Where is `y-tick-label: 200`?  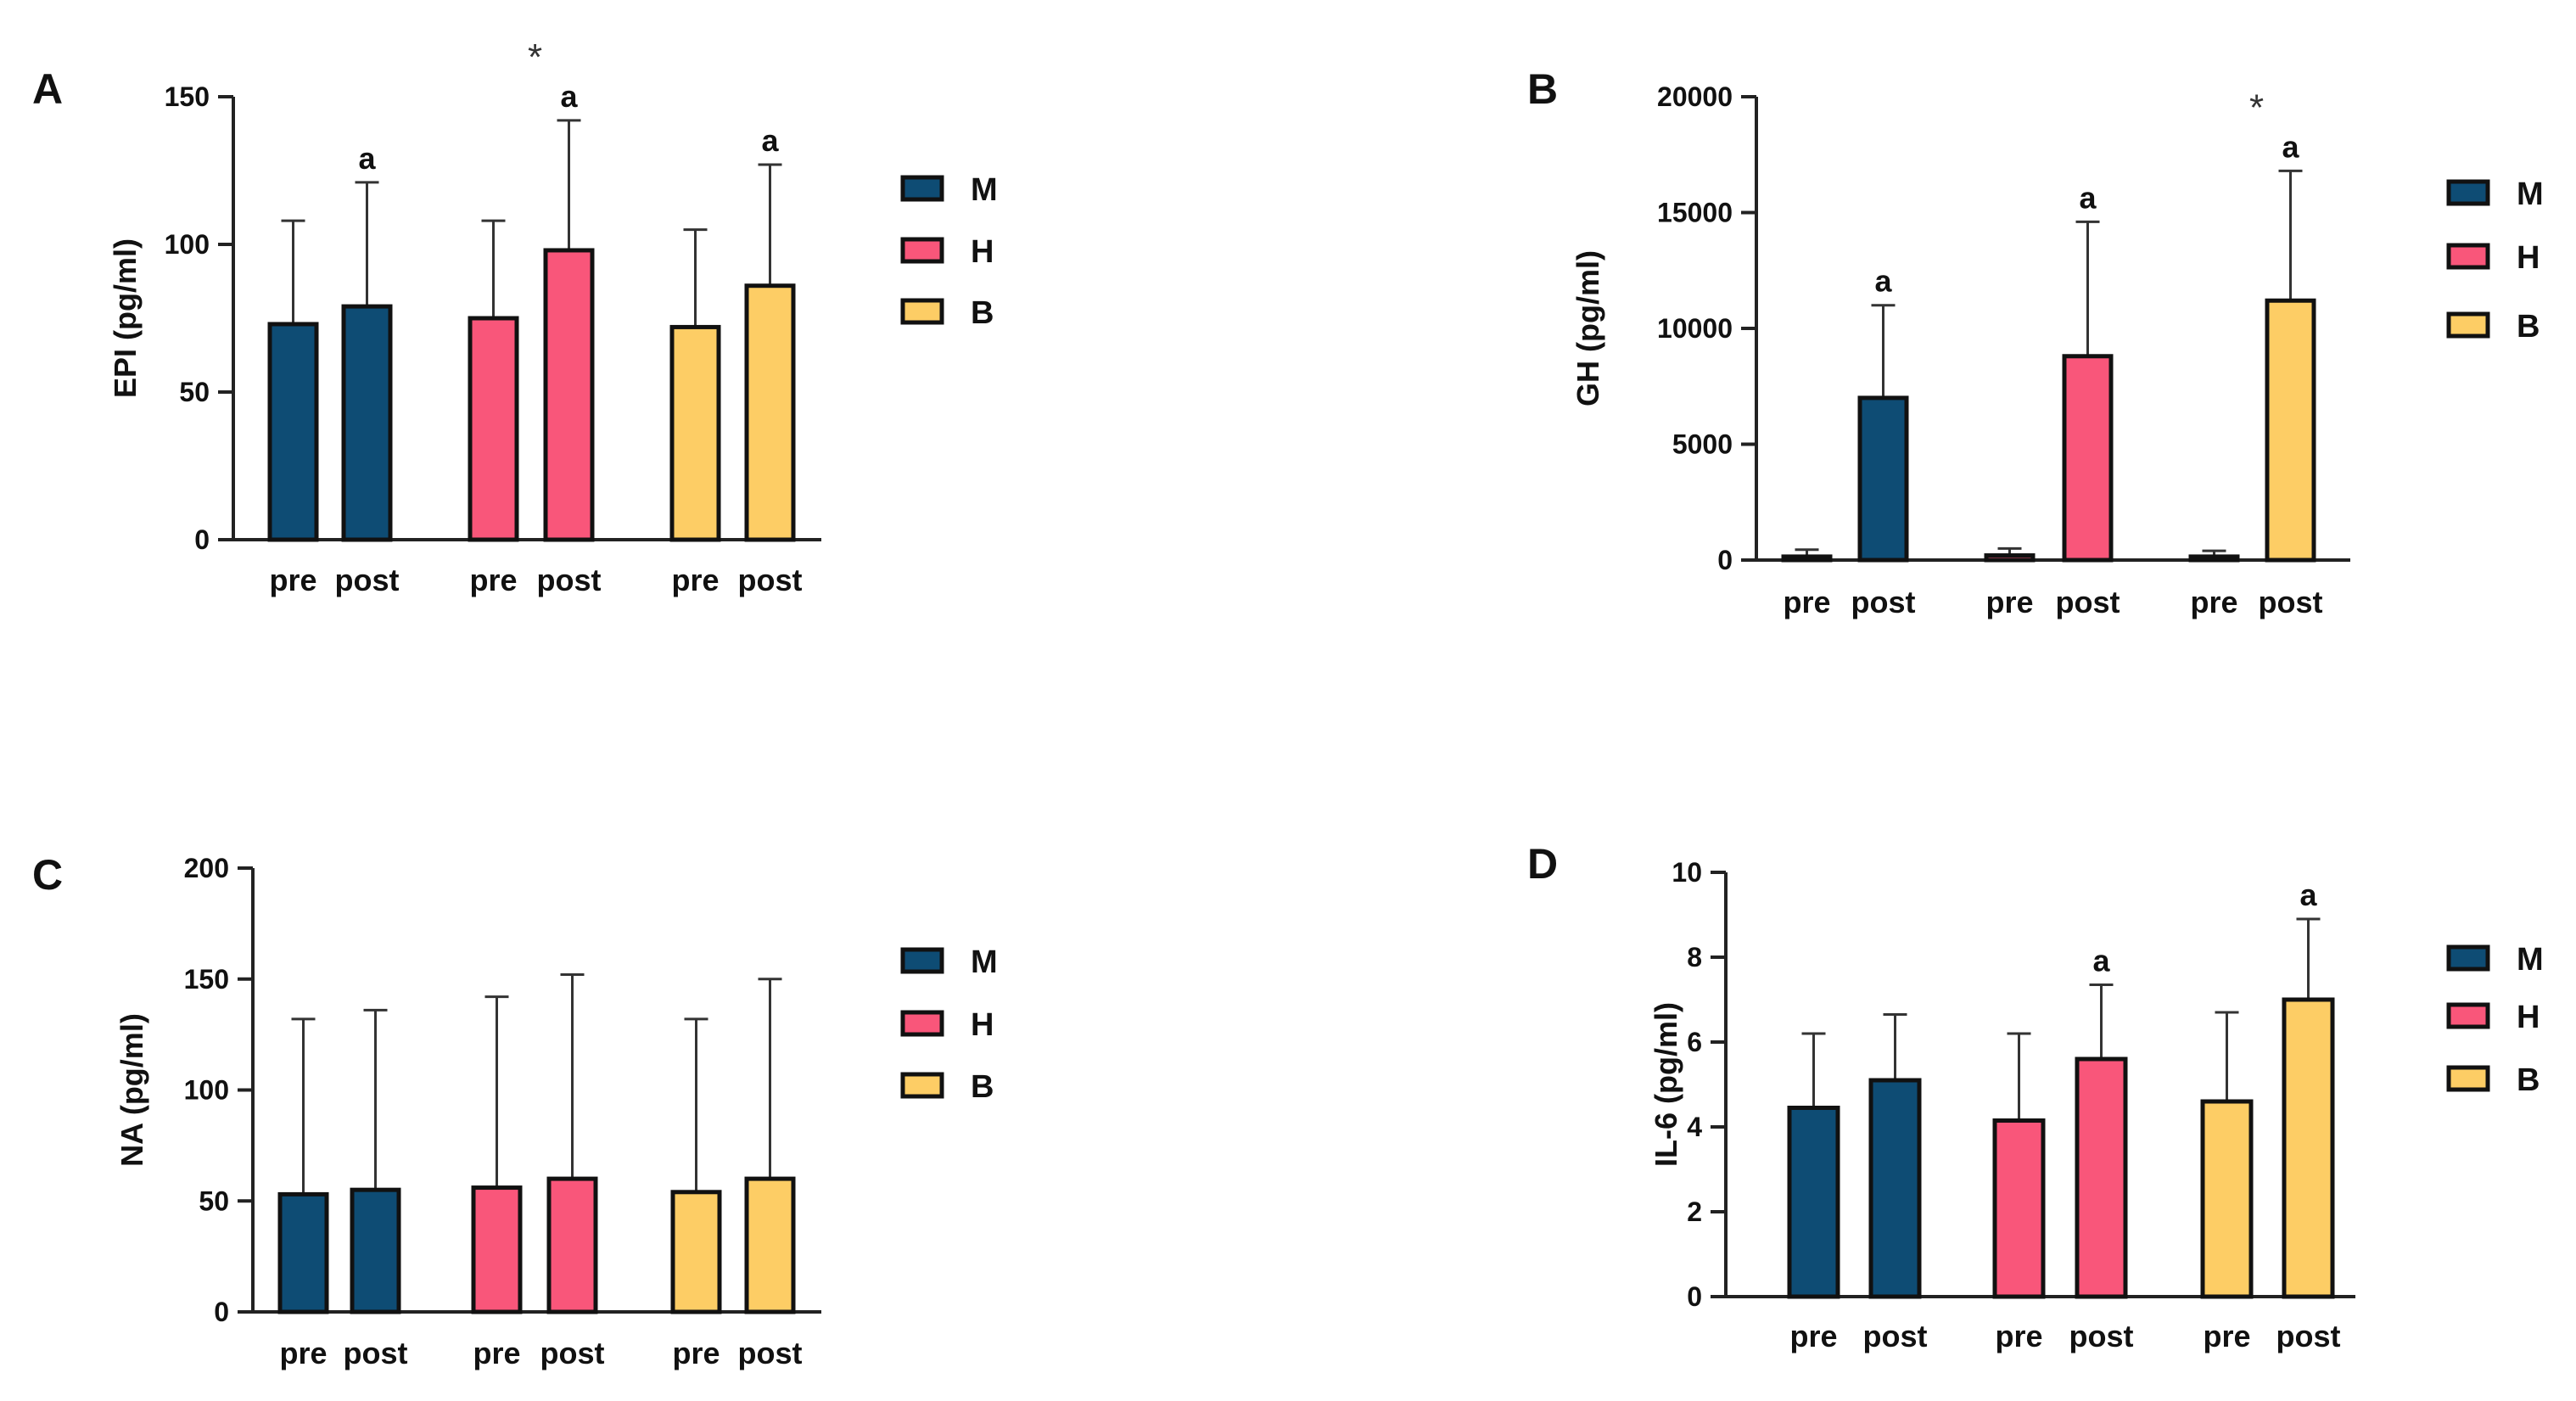
y-tick-label: 200 is located at coordinates (206, 868).